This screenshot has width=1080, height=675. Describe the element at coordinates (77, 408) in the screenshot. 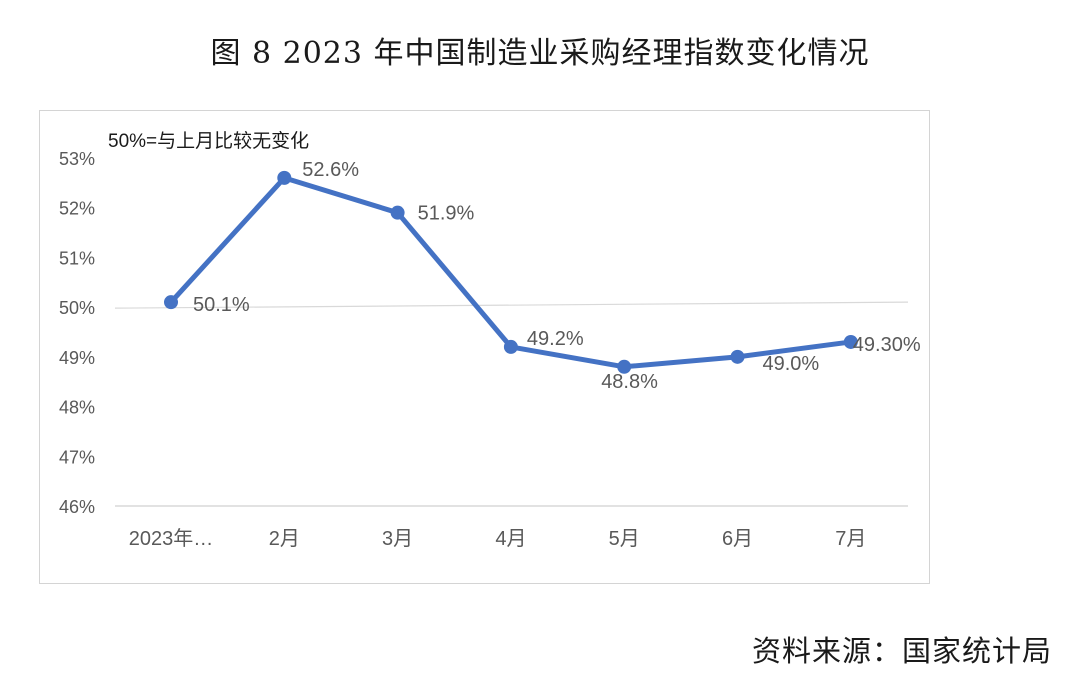

I see `y-tick-label: 48%` at that location.